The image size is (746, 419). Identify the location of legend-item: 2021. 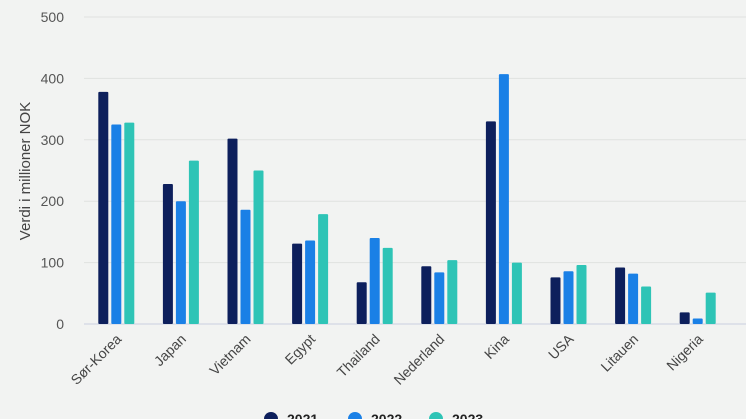
(291, 415).